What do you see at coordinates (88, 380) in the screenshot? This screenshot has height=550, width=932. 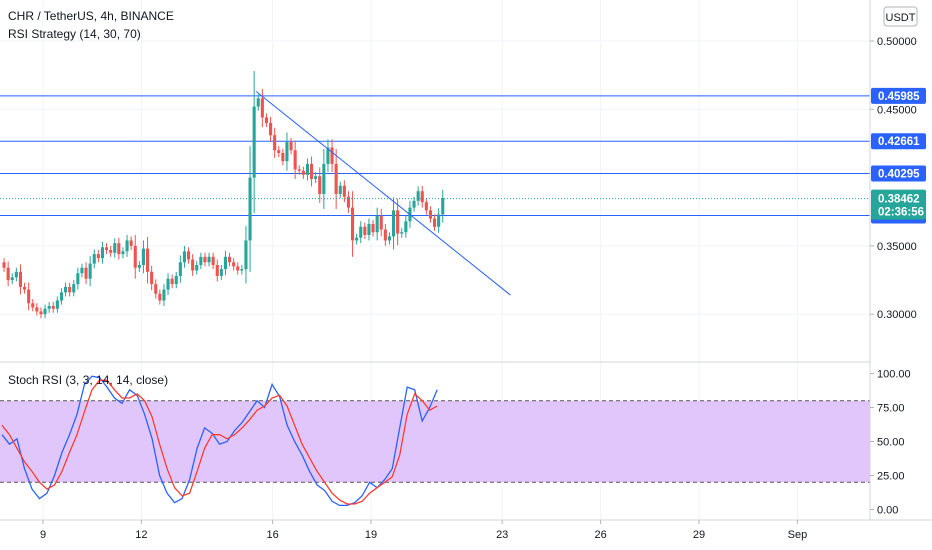 I see `stoch-title: Stoch RSI (3, 3, 14, 14, close)` at bounding box center [88, 380].